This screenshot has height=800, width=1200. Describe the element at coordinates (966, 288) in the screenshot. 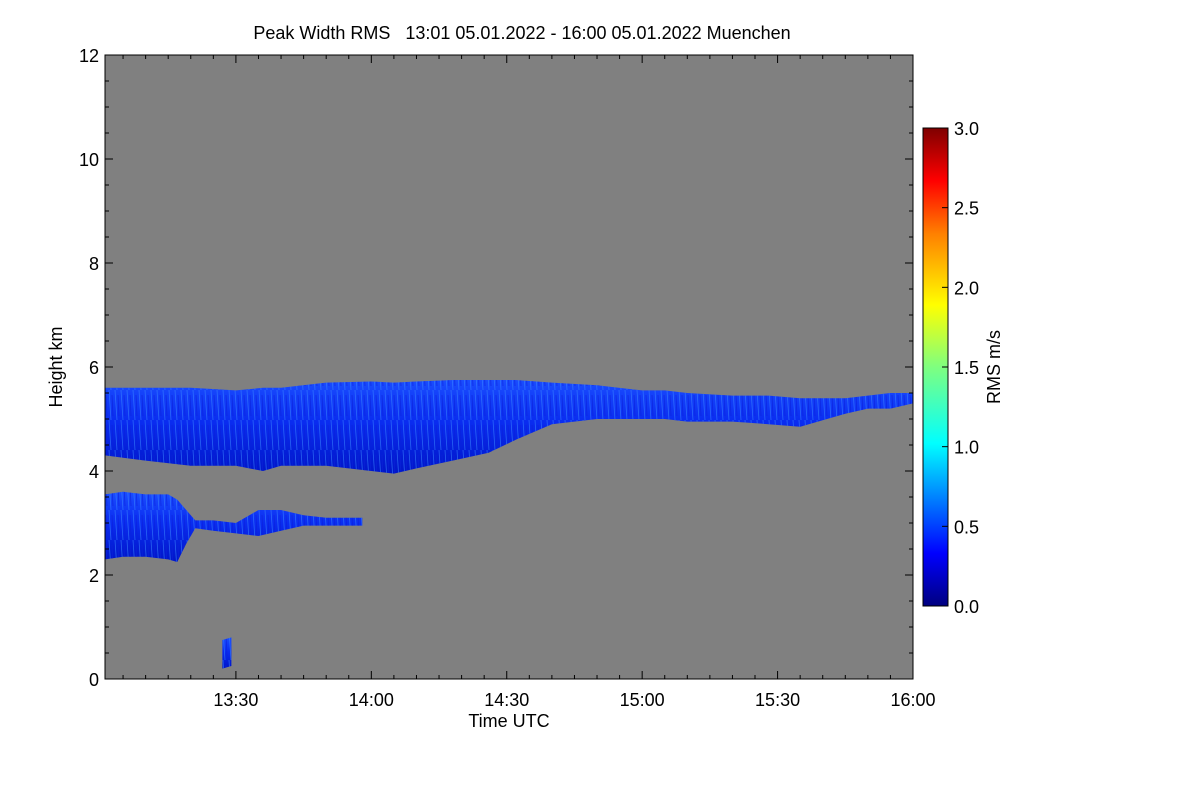

I see `colorbar-tick-label: 2.0` at that location.